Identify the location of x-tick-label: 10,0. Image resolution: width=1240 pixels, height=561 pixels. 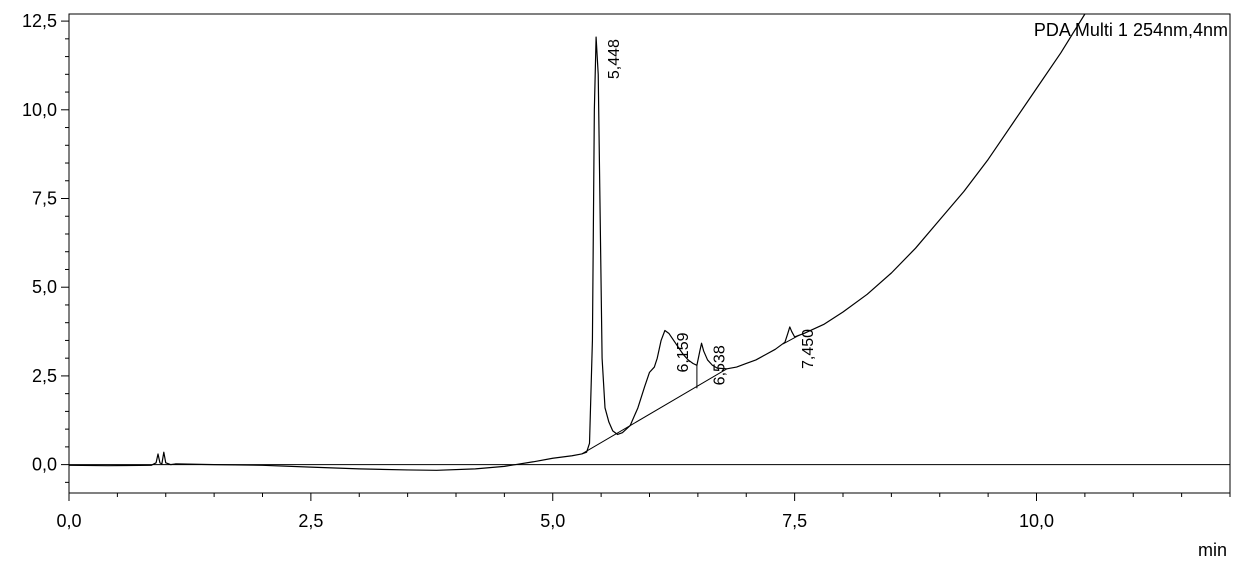
(1036, 521).